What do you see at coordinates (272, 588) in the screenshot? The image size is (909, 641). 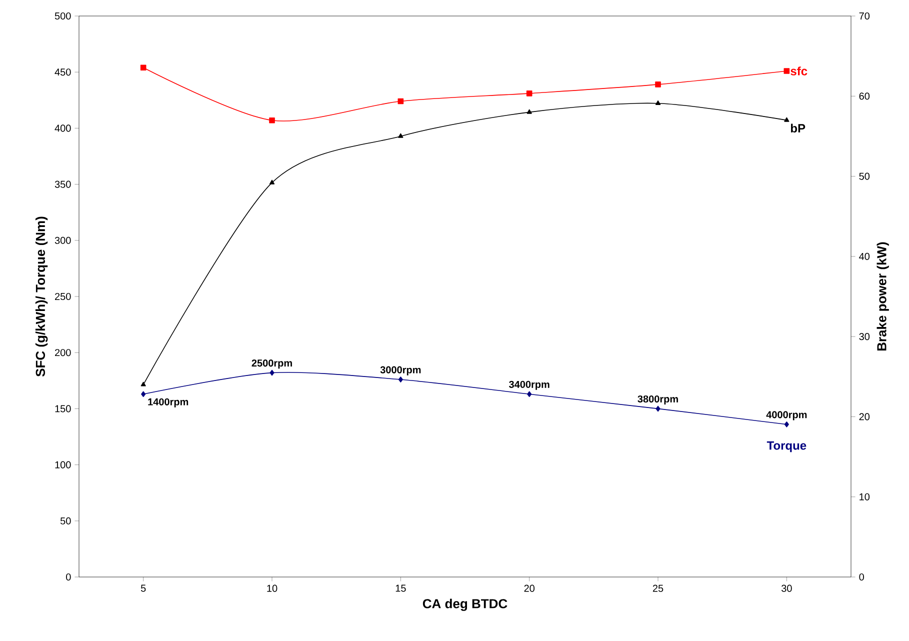 I see `x-tick-label: 10` at bounding box center [272, 588].